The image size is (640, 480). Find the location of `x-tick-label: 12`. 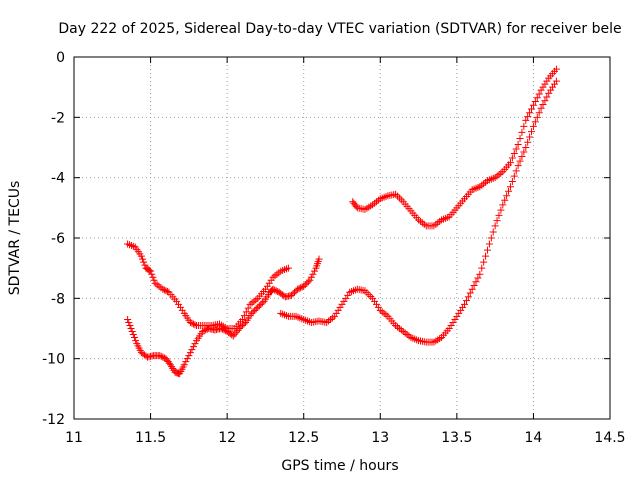

x-tick-label: 12 is located at coordinates (227, 438).